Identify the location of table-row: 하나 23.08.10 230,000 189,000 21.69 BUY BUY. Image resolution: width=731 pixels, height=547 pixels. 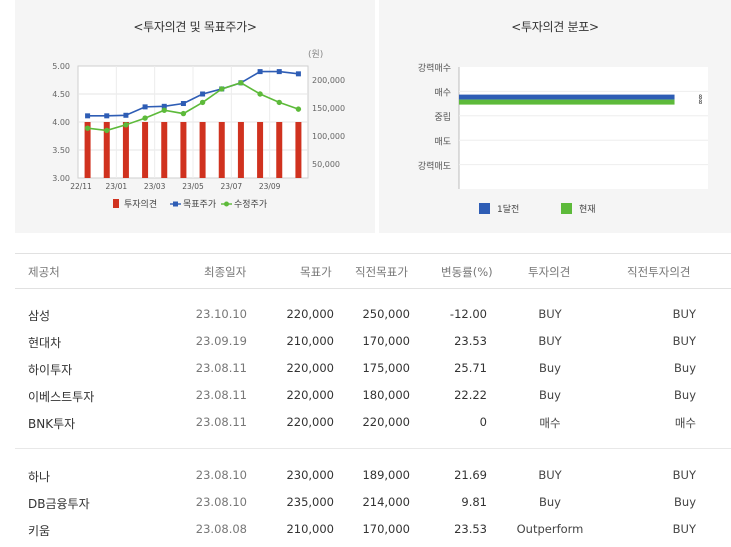
(373, 475).